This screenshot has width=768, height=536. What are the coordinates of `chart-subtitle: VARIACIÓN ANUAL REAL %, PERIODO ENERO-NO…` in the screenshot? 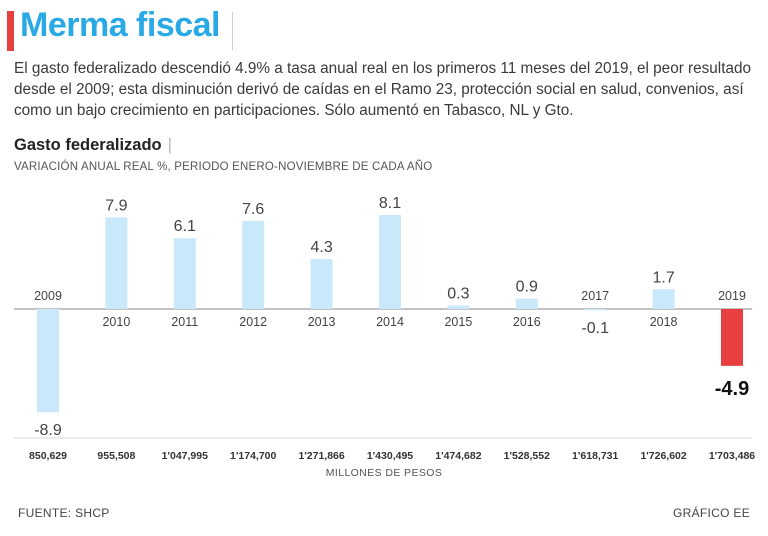 It's located at (223, 167).